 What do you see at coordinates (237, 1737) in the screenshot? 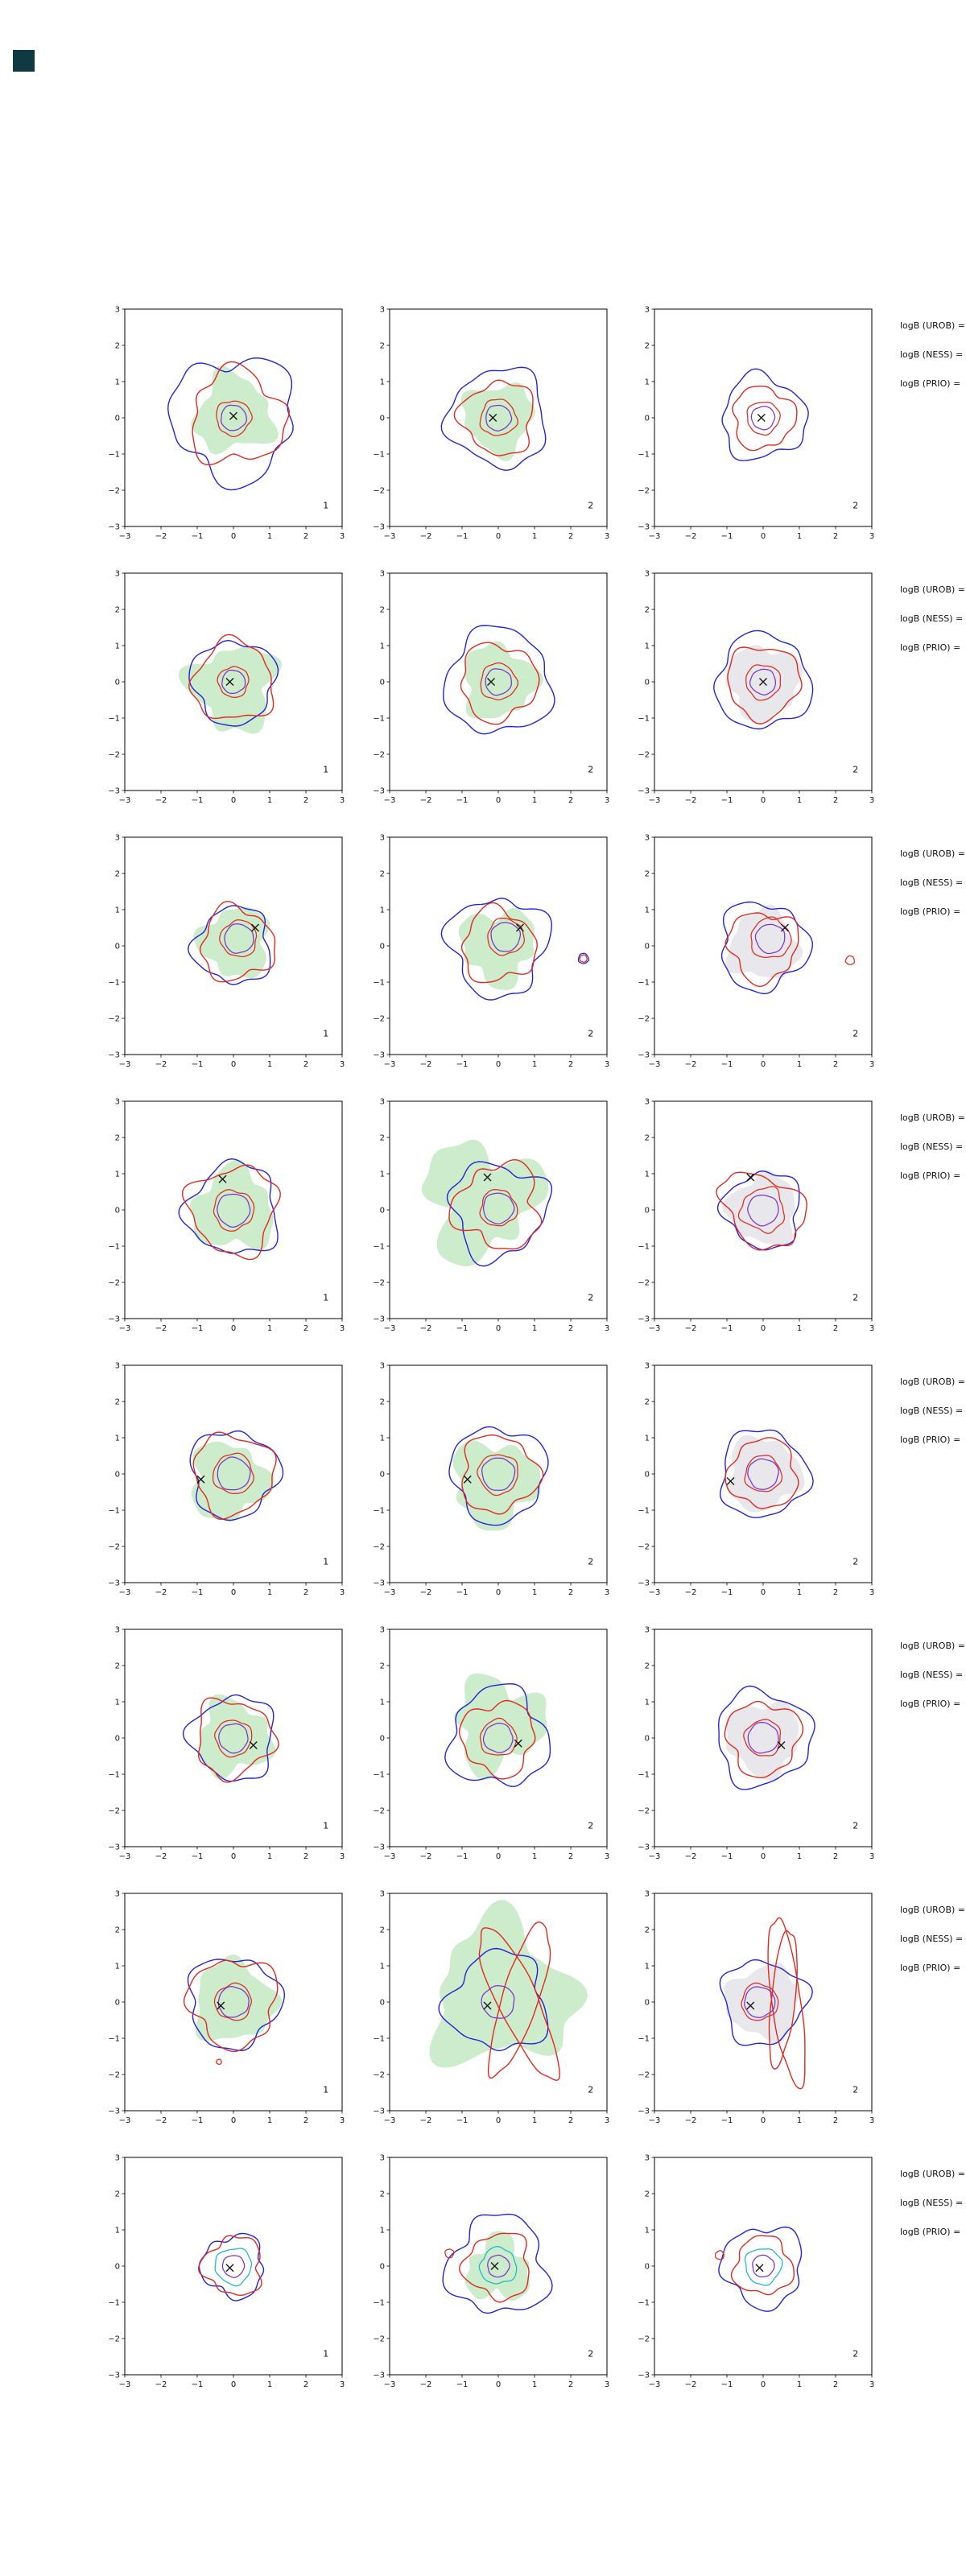
I see `density-fill-green` at bounding box center [237, 1737].